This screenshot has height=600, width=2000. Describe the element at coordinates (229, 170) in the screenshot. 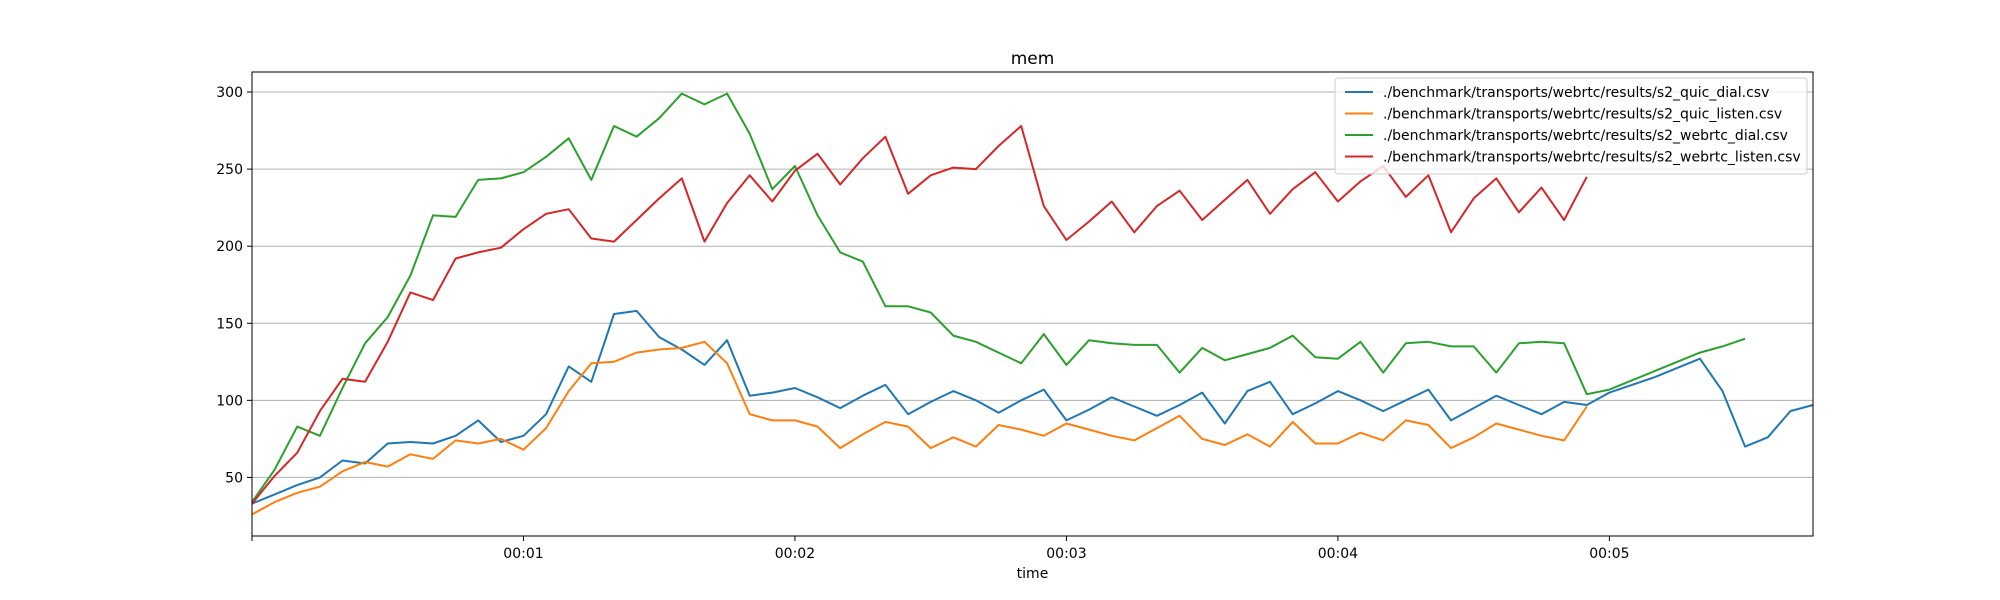

I see `y-tick-label: 250` at that location.